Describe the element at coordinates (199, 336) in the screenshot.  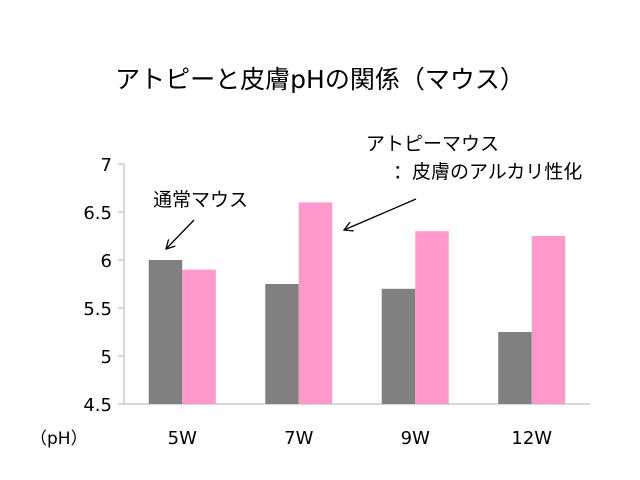
I see `bar-atopy-5W` at that location.